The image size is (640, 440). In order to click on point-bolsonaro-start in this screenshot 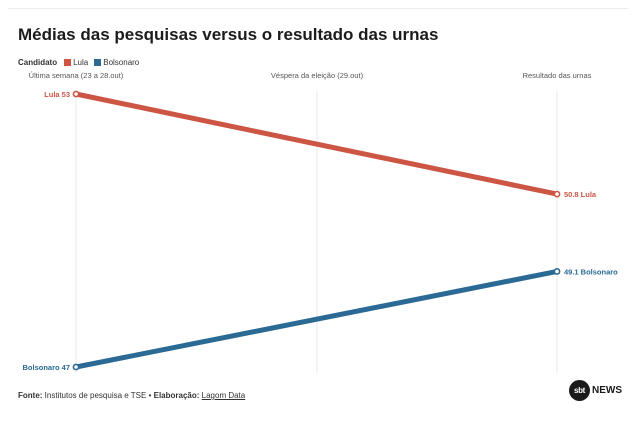, I will do `click(76, 367)`.